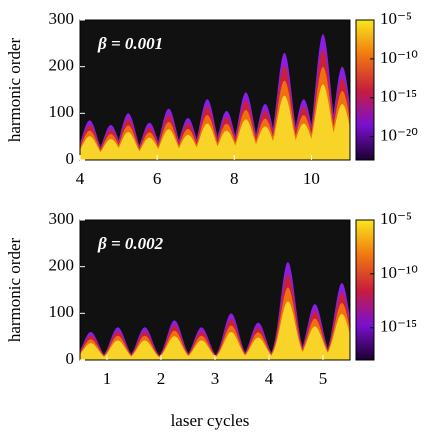 This screenshot has width=436, height=441. I want to click on annotation: β = 0.002, so click(130, 243).